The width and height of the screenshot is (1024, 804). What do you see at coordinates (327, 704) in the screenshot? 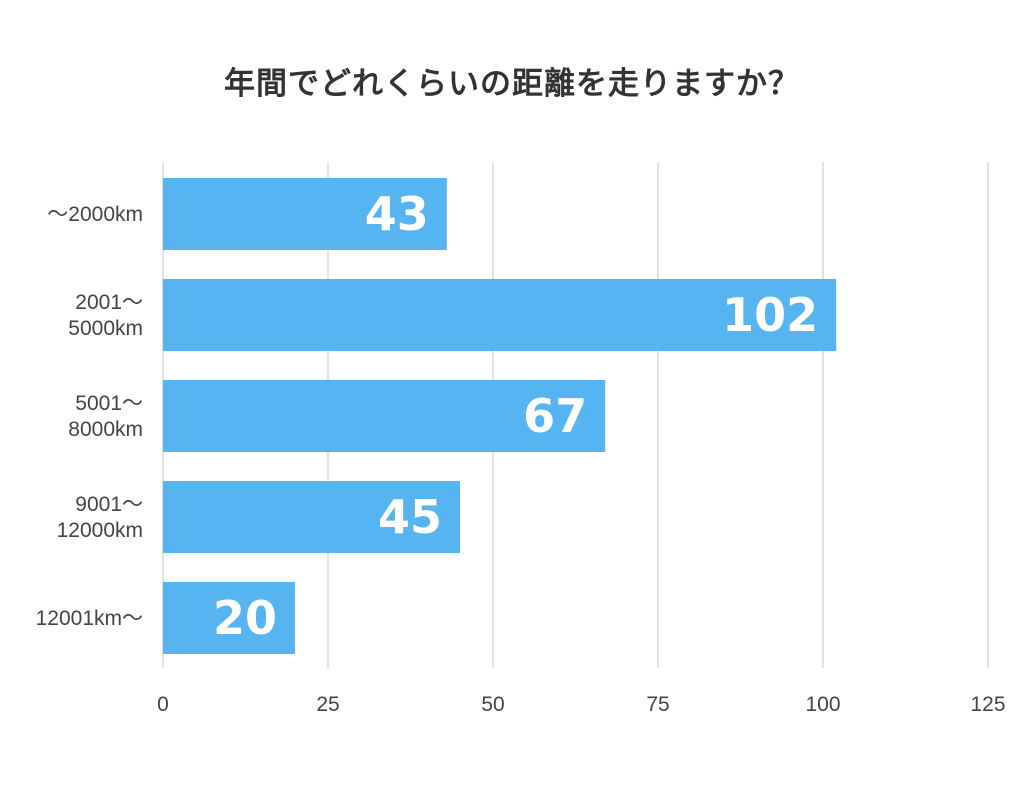
I see `x-tick-label: 25` at bounding box center [327, 704].